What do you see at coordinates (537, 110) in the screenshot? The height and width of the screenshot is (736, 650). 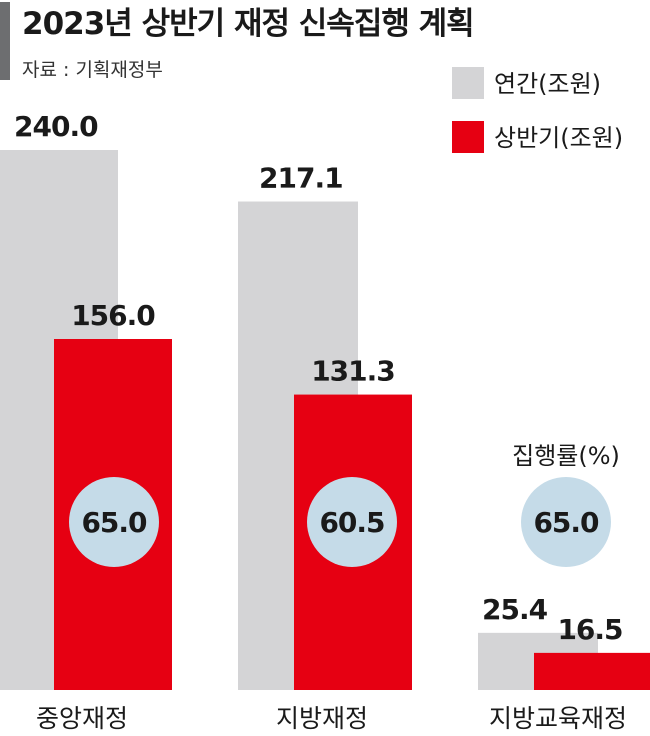 I see `legend: 연간(조원) 상반기(조원)` at bounding box center [537, 110].